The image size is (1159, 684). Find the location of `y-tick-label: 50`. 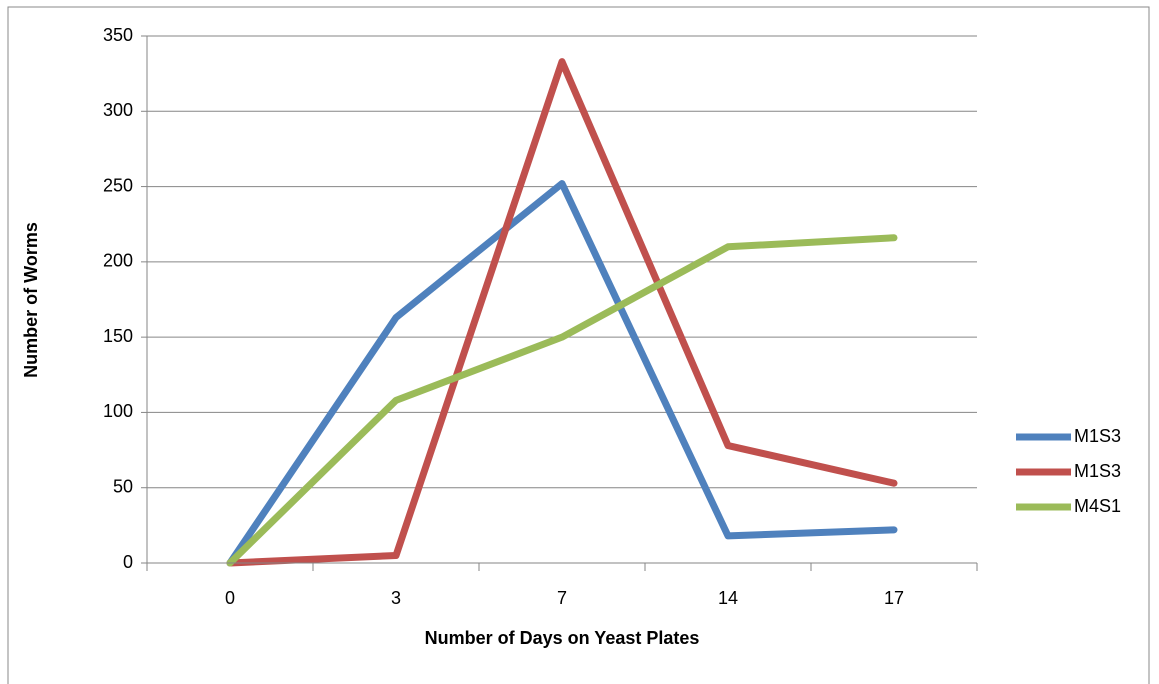

y-tick-label: 50 is located at coordinates (123, 486).